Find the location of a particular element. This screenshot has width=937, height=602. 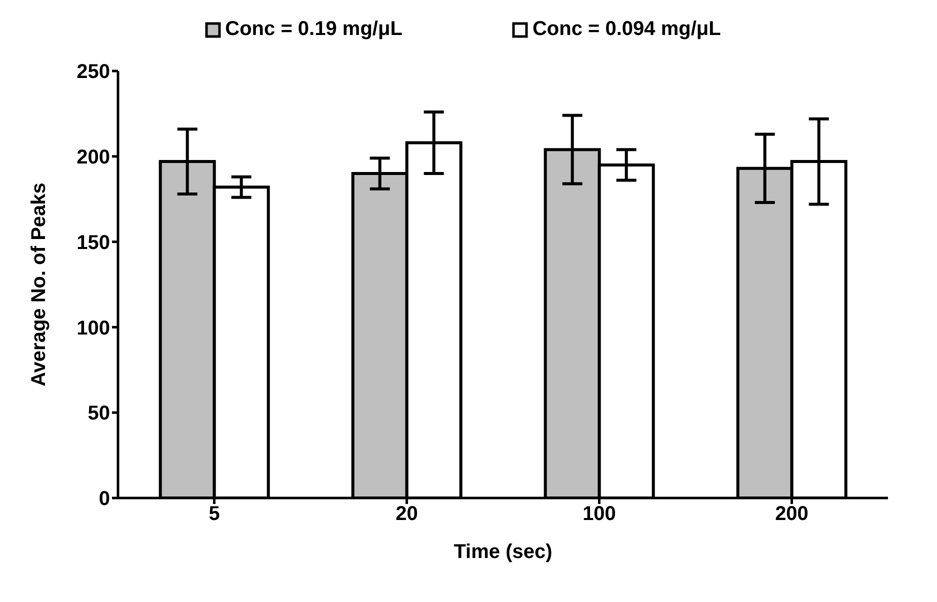

x-tick-label: 5 is located at coordinates (214, 514).